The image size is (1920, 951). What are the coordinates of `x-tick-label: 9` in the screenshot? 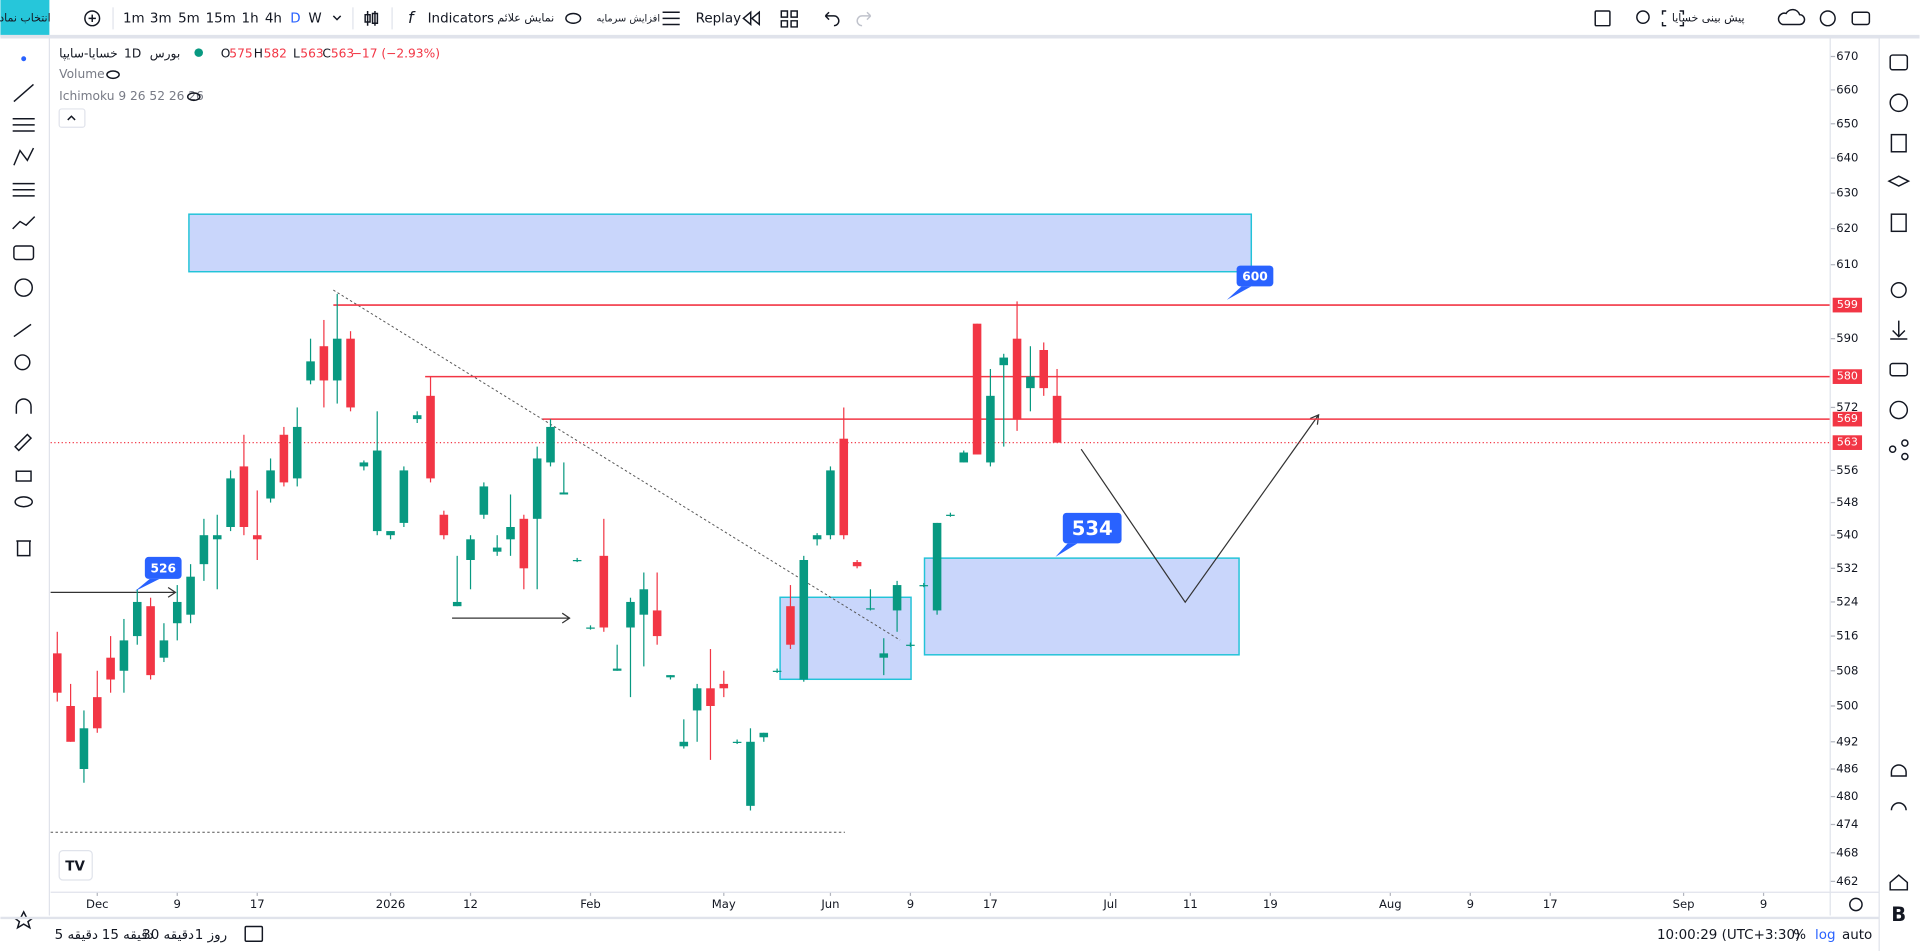 It's located at (910, 904).